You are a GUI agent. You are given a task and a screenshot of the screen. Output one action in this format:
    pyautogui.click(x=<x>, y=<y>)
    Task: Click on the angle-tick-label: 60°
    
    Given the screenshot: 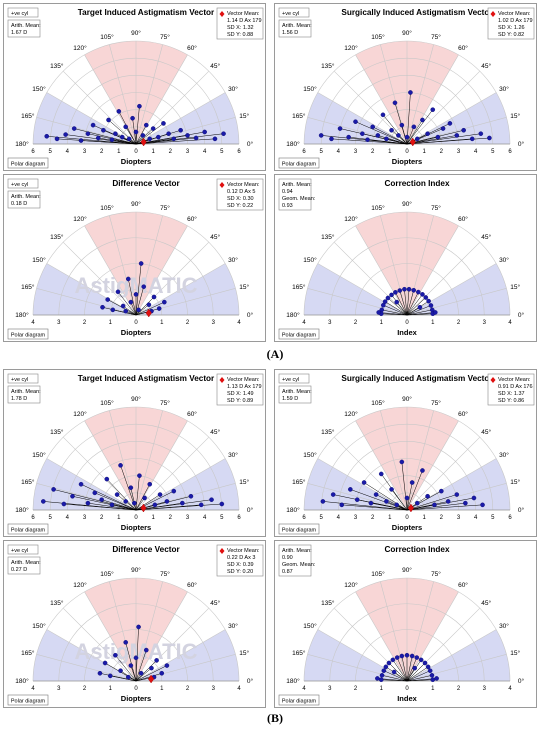 What is the action you would take?
    pyautogui.click(x=192, y=414)
    